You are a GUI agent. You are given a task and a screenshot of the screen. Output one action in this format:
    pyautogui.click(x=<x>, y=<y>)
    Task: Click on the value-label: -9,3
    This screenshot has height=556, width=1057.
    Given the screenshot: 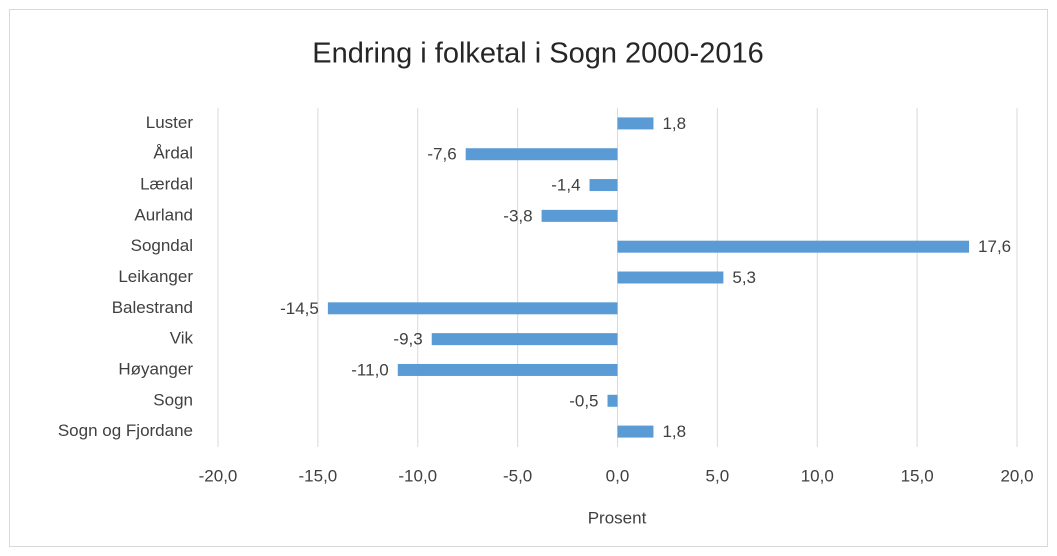 What is the action you would take?
    pyautogui.click(x=407, y=339)
    